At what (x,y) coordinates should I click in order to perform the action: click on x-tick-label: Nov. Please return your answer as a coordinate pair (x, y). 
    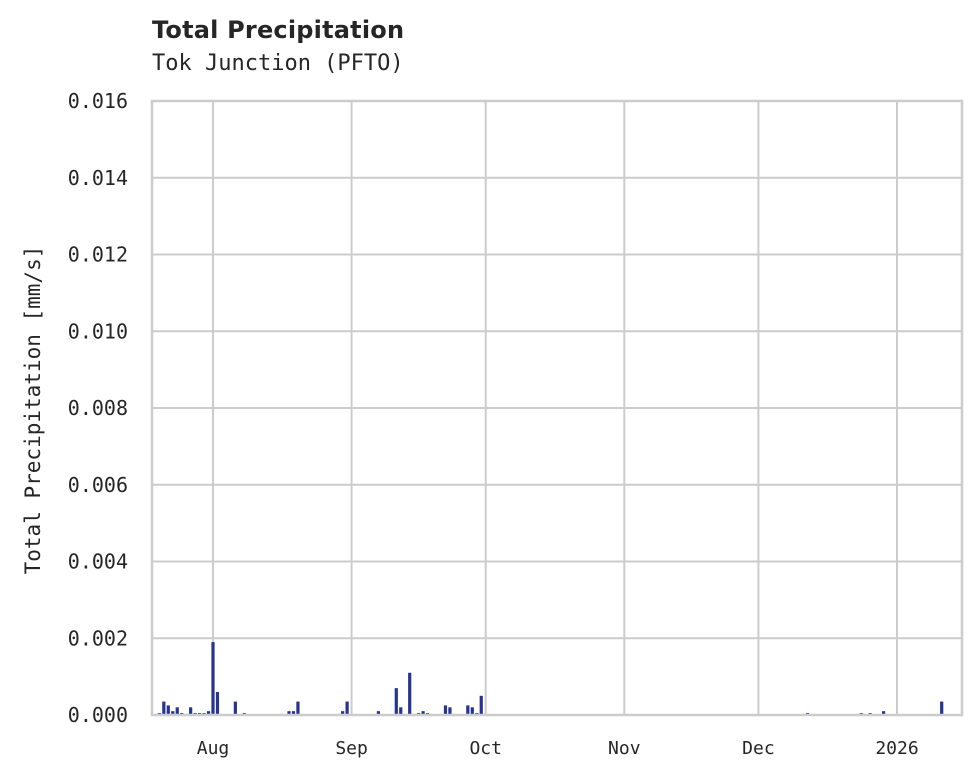
    Looking at the image, I should click on (624, 748).